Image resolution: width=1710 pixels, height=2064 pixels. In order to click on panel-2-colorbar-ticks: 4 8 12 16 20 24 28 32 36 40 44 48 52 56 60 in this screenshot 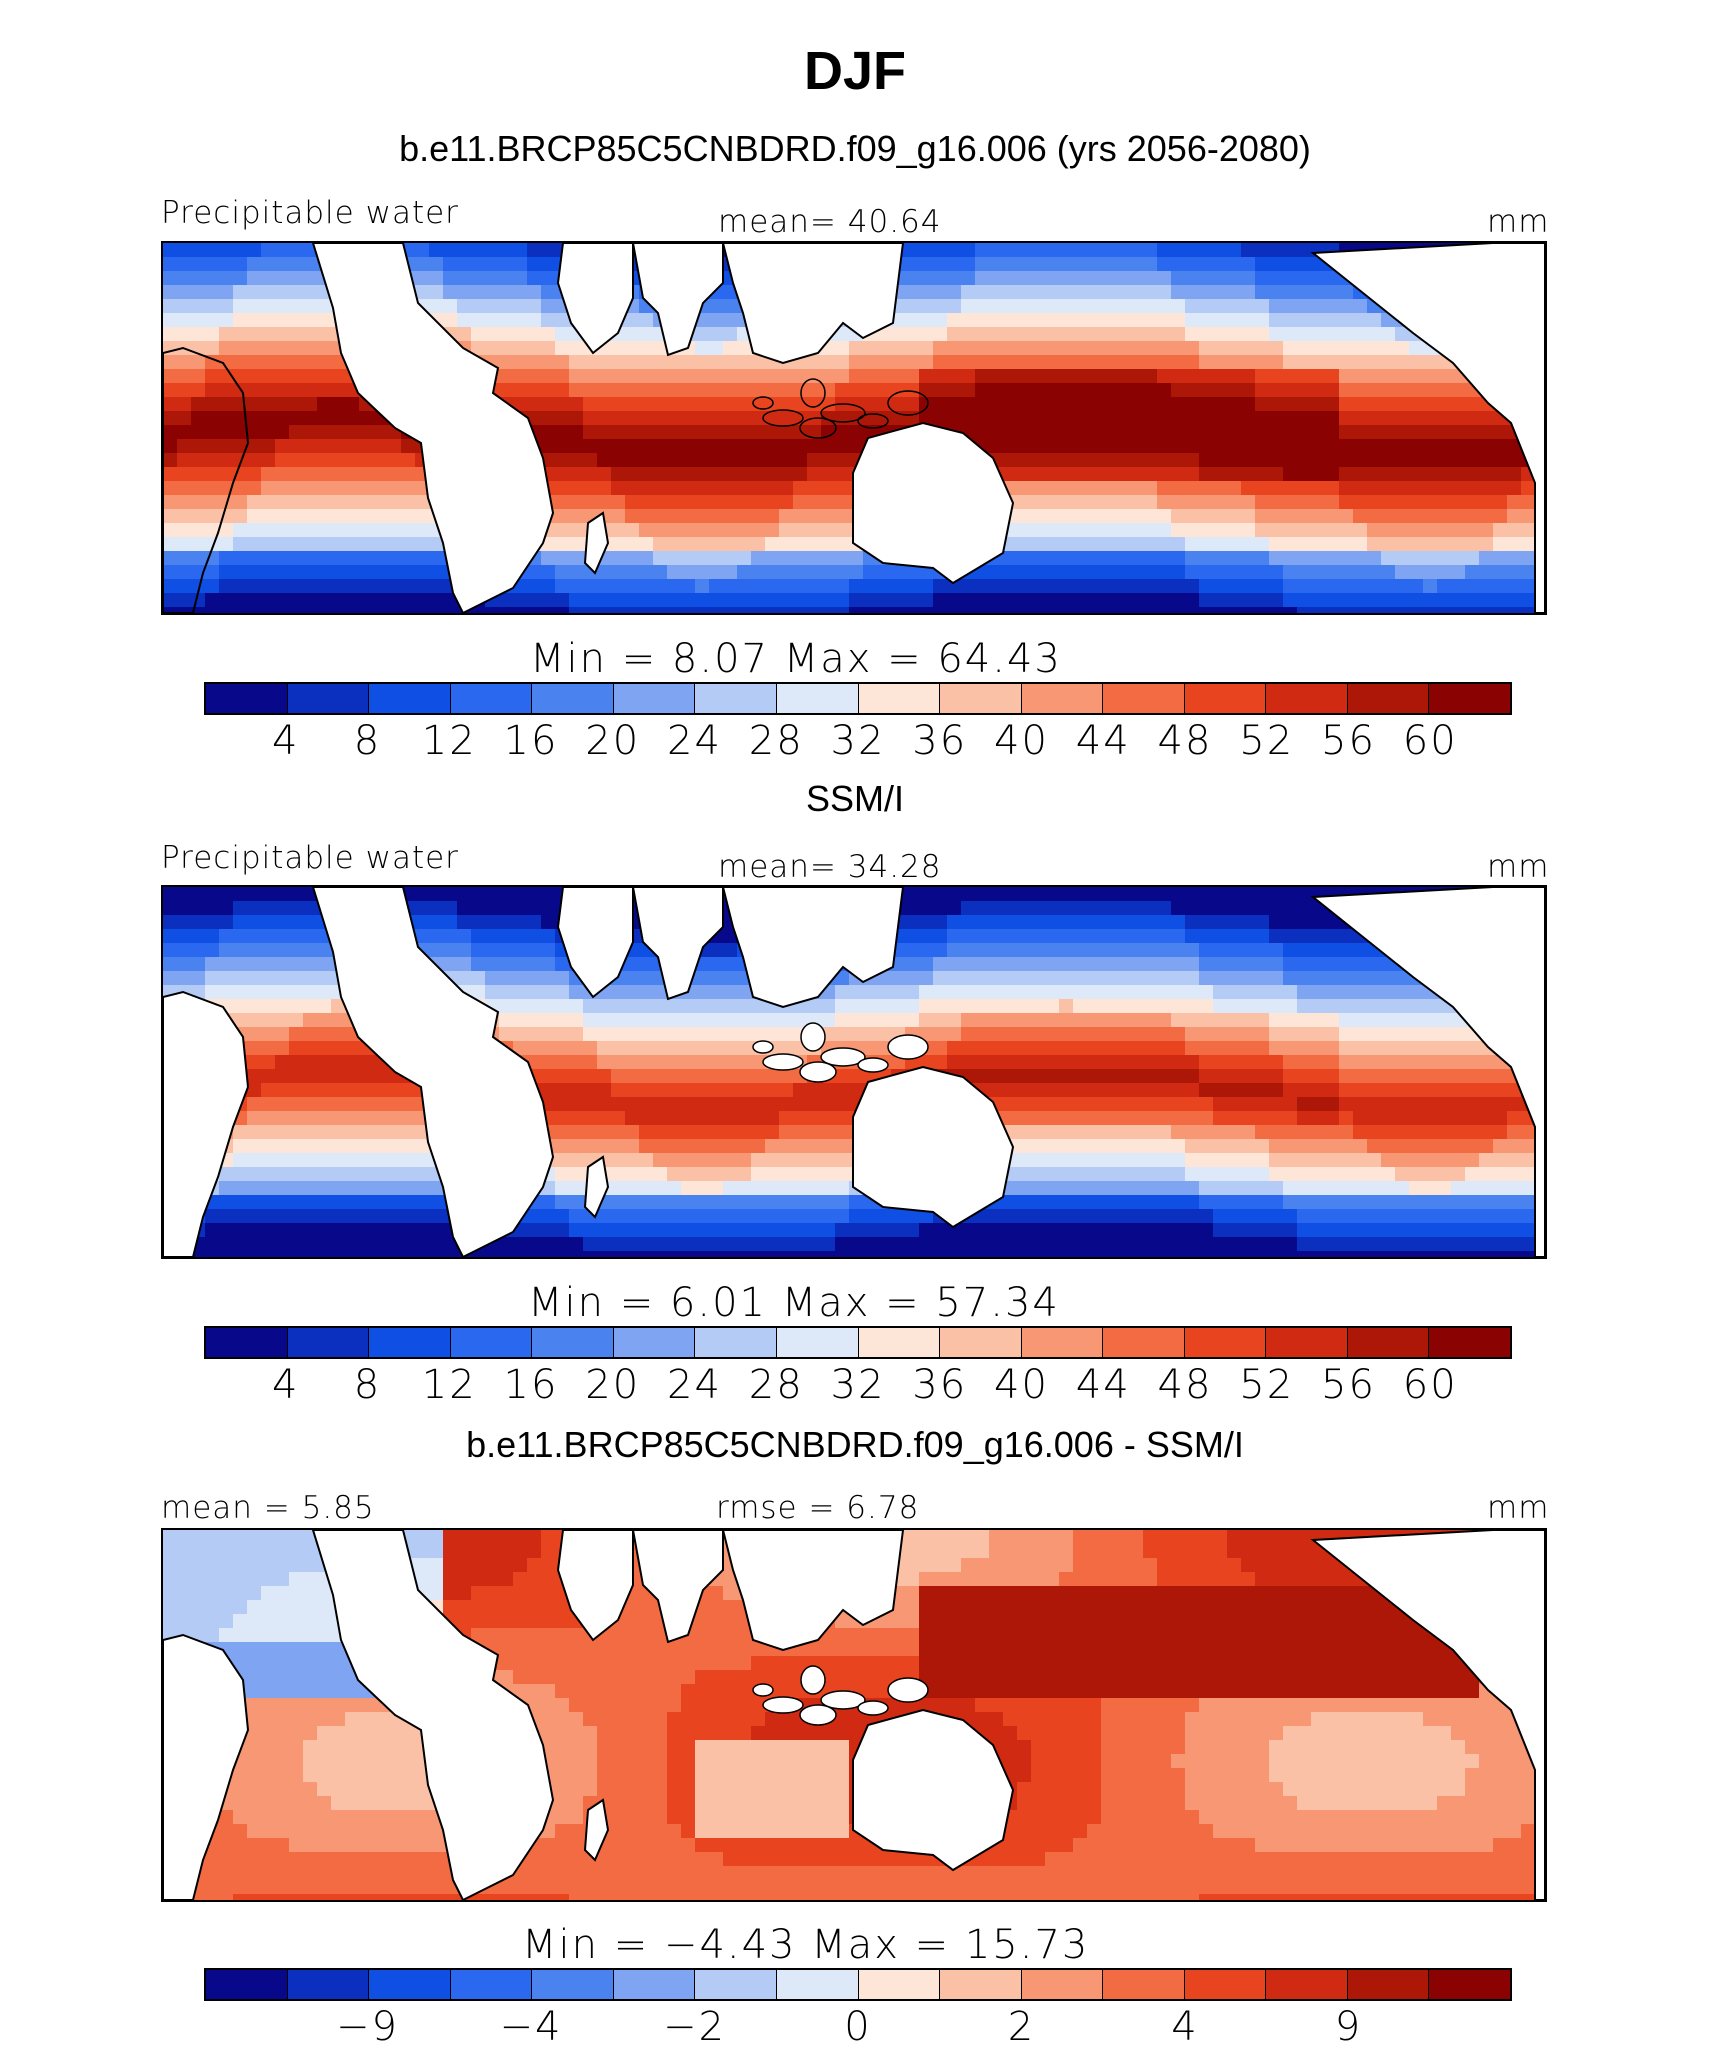, I will do `click(858, 1387)`.